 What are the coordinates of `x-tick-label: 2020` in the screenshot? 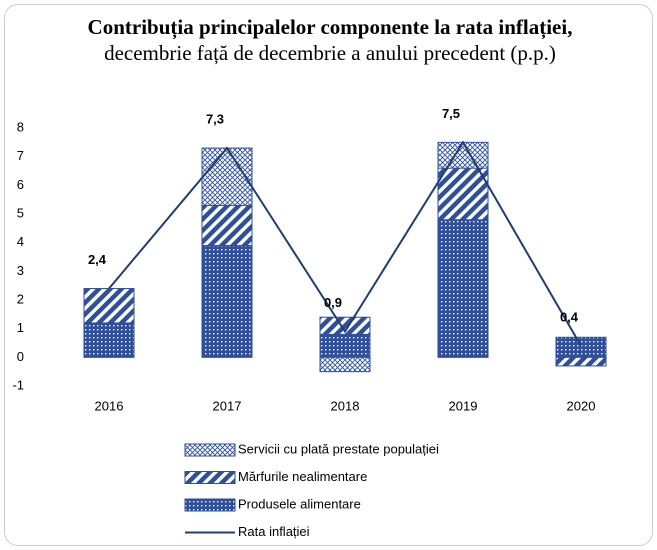 It's located at (581, 405).